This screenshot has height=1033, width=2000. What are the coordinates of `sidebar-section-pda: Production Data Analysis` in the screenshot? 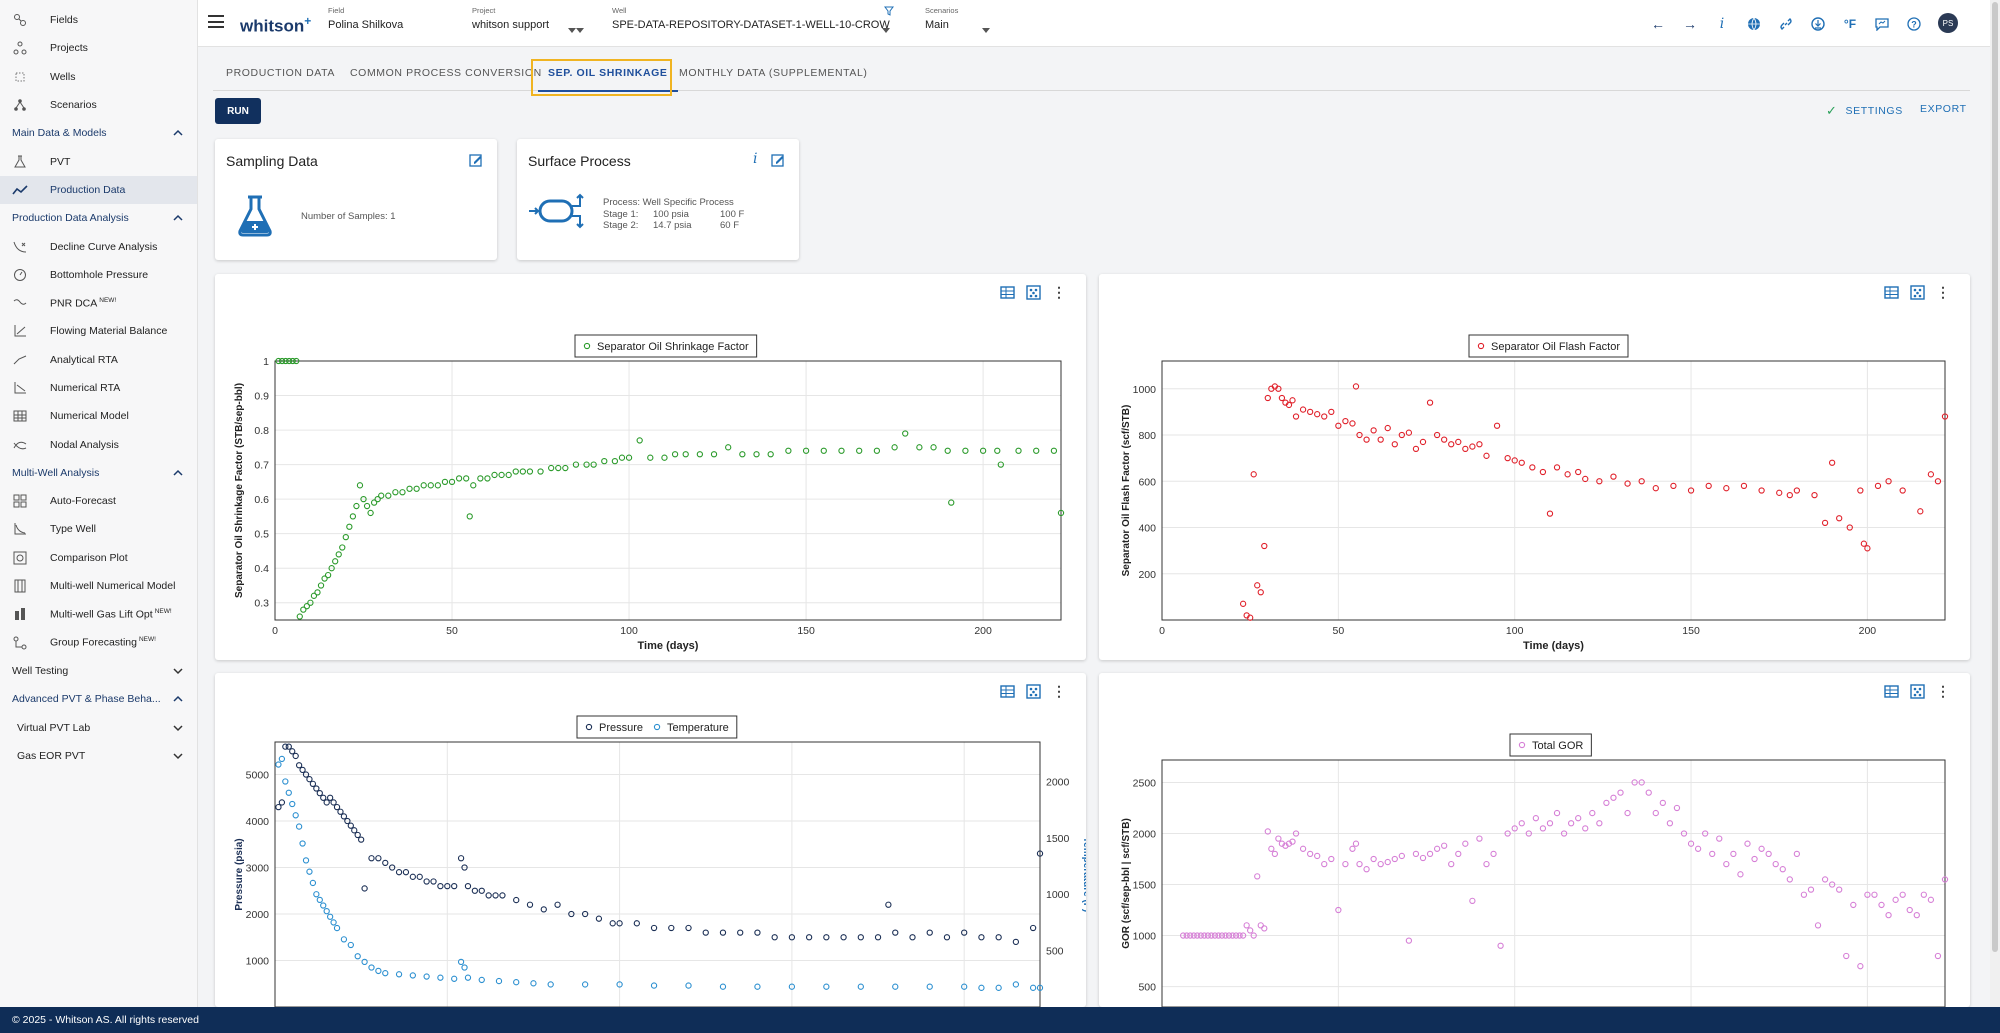 It's located at (98, 218).